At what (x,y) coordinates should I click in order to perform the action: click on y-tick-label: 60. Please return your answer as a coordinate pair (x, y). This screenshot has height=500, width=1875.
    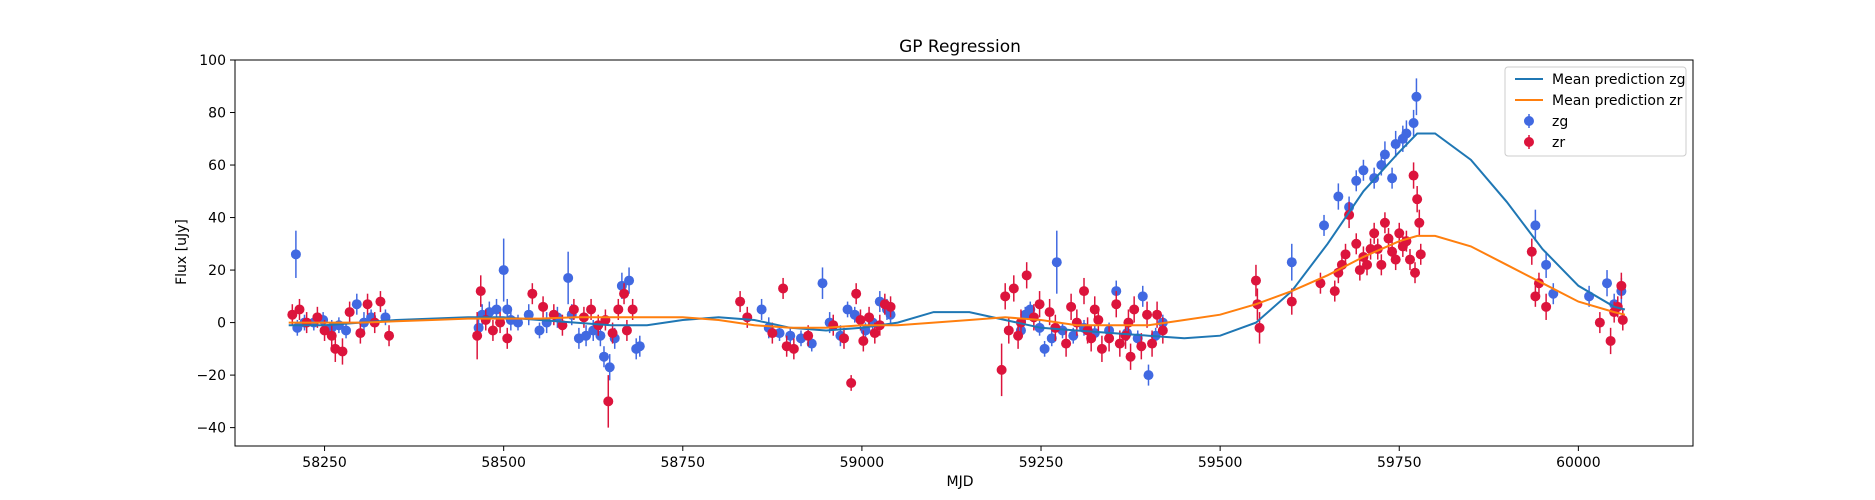
    Looking at the image, I should click on (217, 166).